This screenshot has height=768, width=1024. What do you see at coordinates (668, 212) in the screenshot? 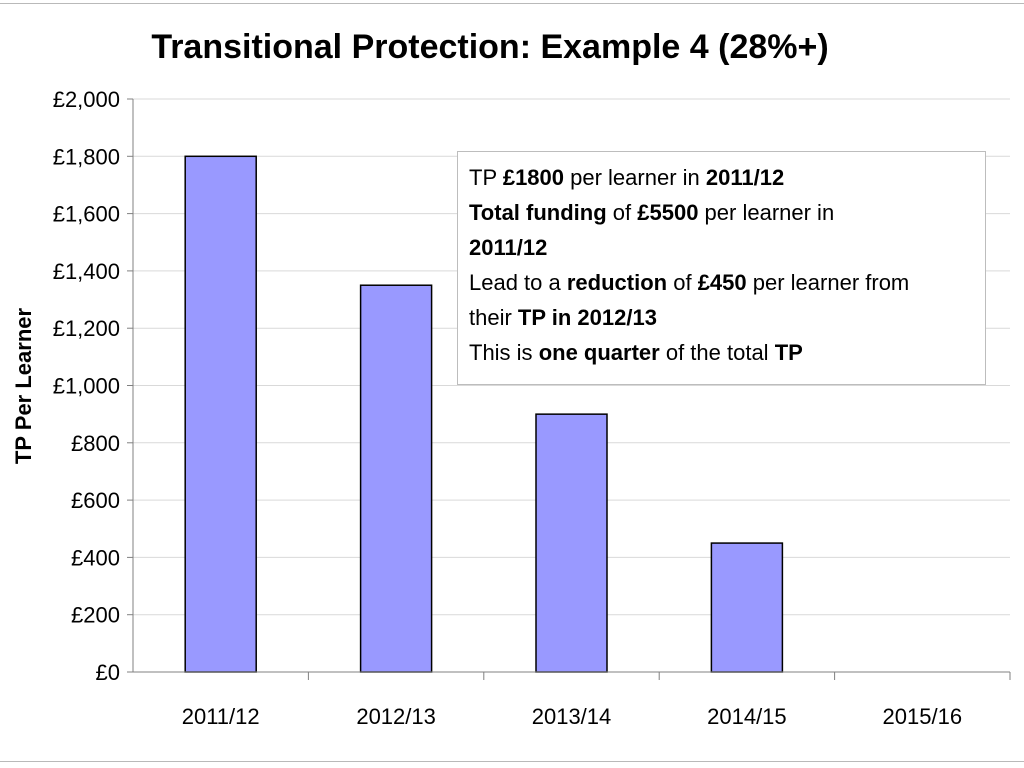
I see `annotation-segment: £5500` at bounding box center [668, 212].